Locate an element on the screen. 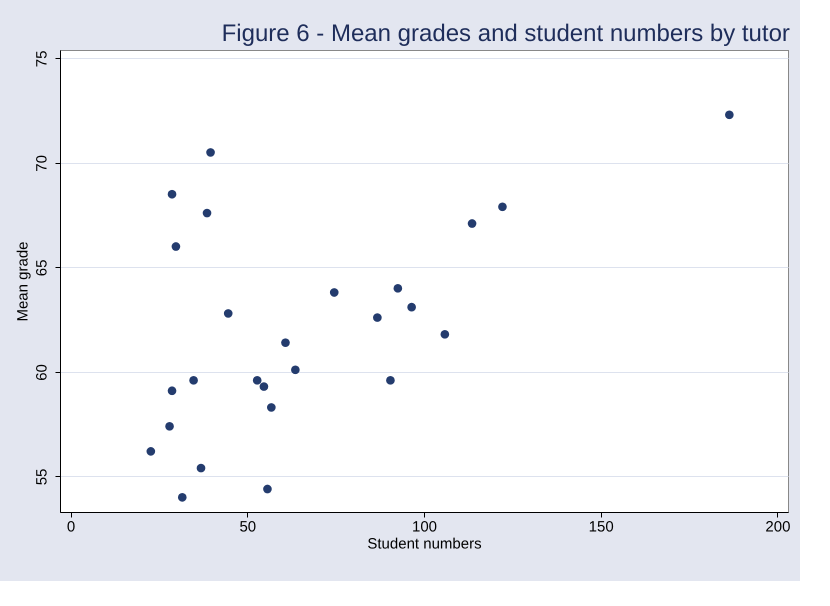 The height and width of the screenshot is (606, 830). x-axis-title: Student numbers is located at coordinates (424, 544).